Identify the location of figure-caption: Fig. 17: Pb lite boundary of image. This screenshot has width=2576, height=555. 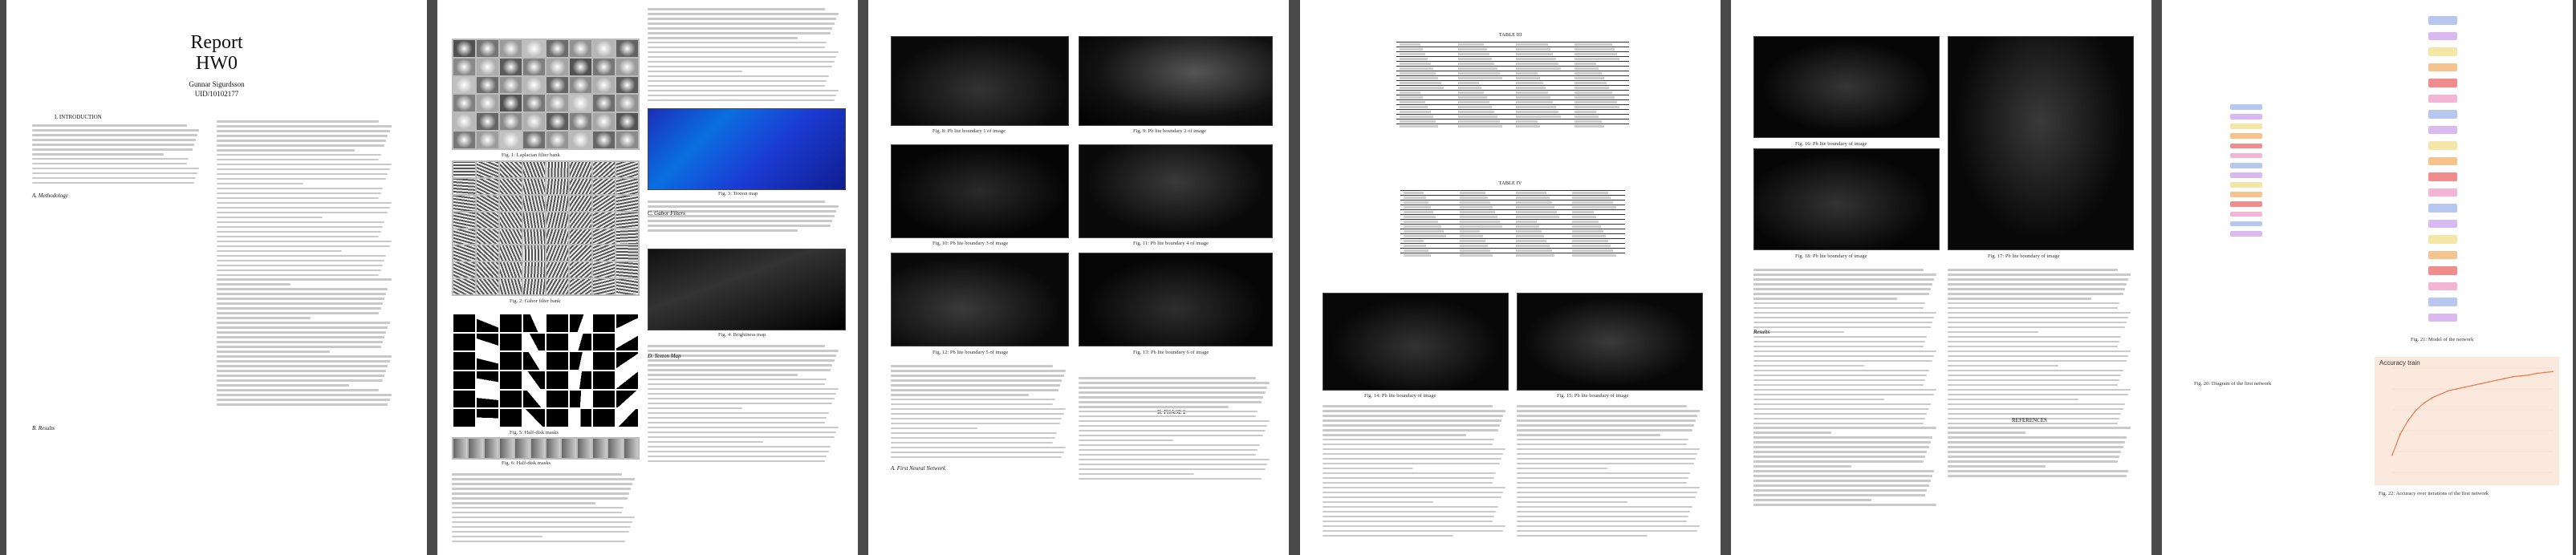
(2024, 256).